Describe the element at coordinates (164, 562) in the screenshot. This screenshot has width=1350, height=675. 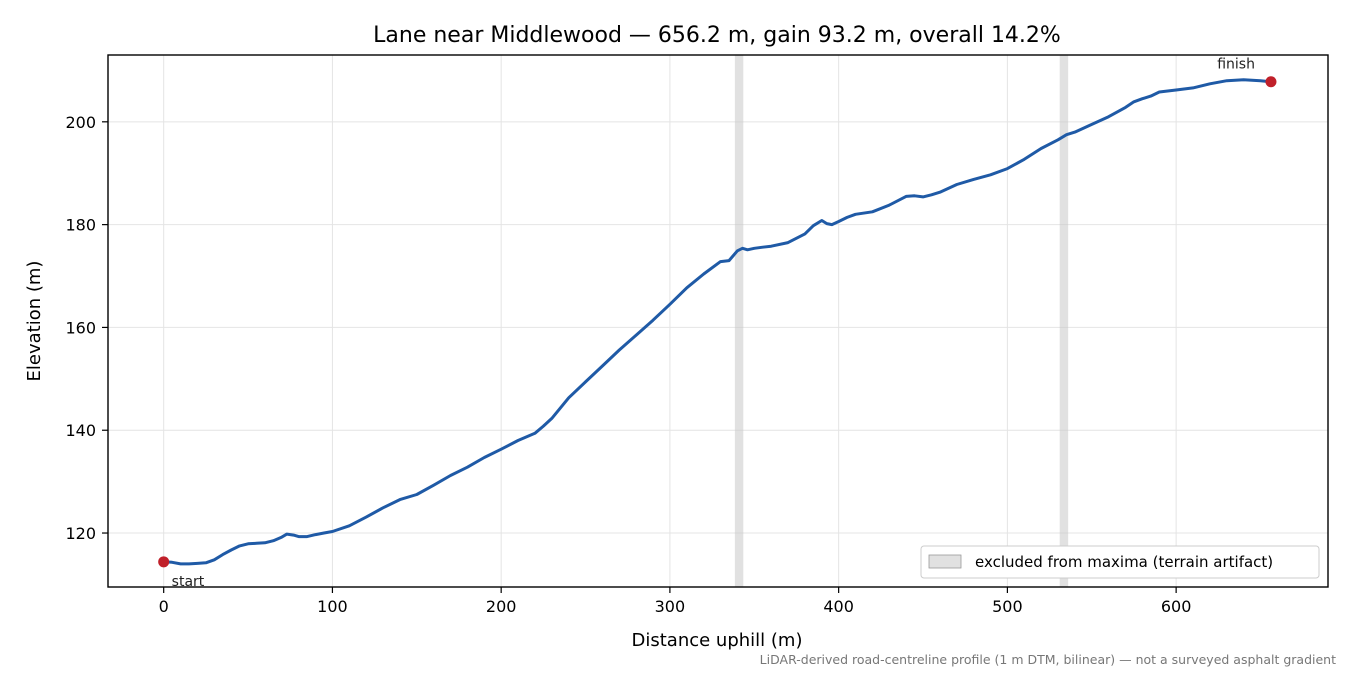
I see `start-marker` at that location.